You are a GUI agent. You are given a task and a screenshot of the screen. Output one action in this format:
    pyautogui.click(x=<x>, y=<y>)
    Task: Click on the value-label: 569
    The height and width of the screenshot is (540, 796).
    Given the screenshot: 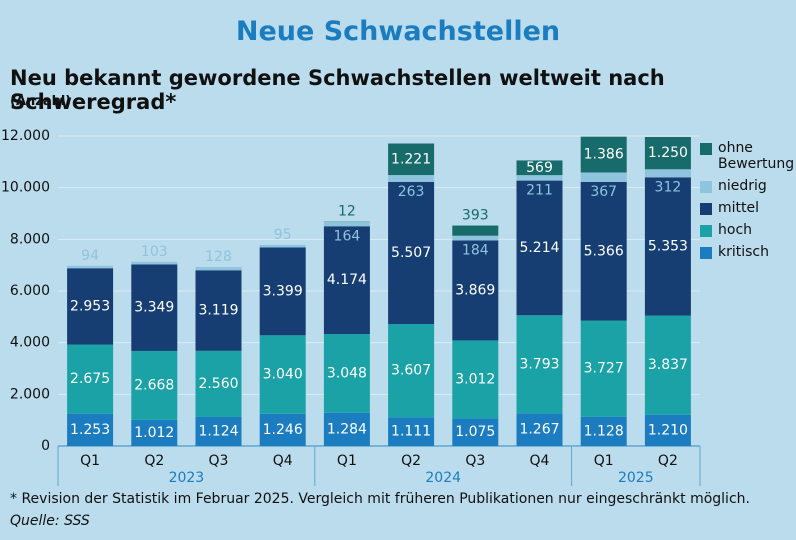 What is the action you would take?
    pyautogui.click(x=539, y=168)
    